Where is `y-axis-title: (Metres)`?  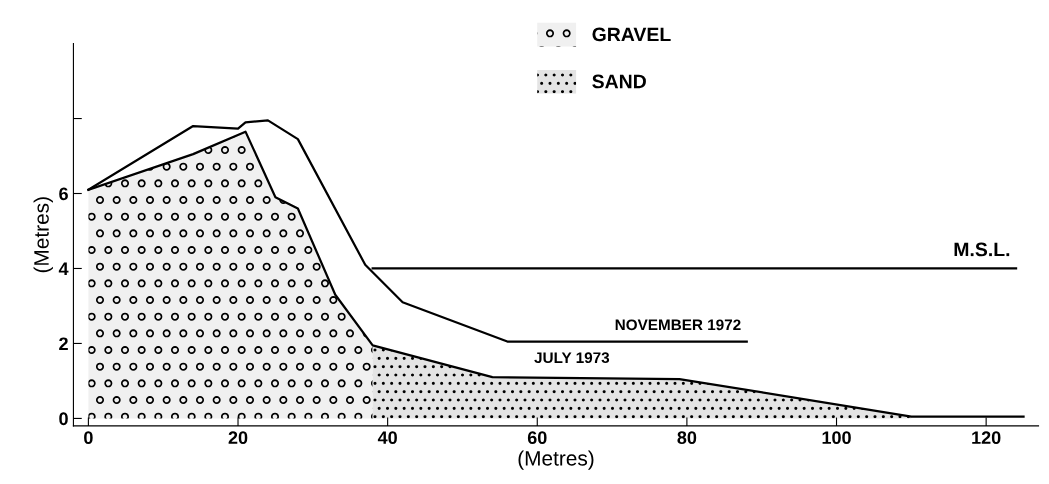
y-axis-title: (Metres) is located at coordinates (43, 235).